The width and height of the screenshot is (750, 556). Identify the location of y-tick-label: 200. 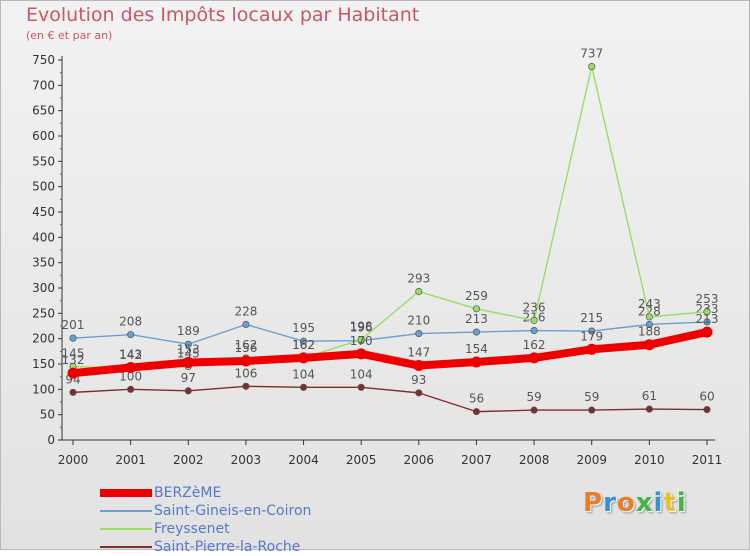
(43, 339).